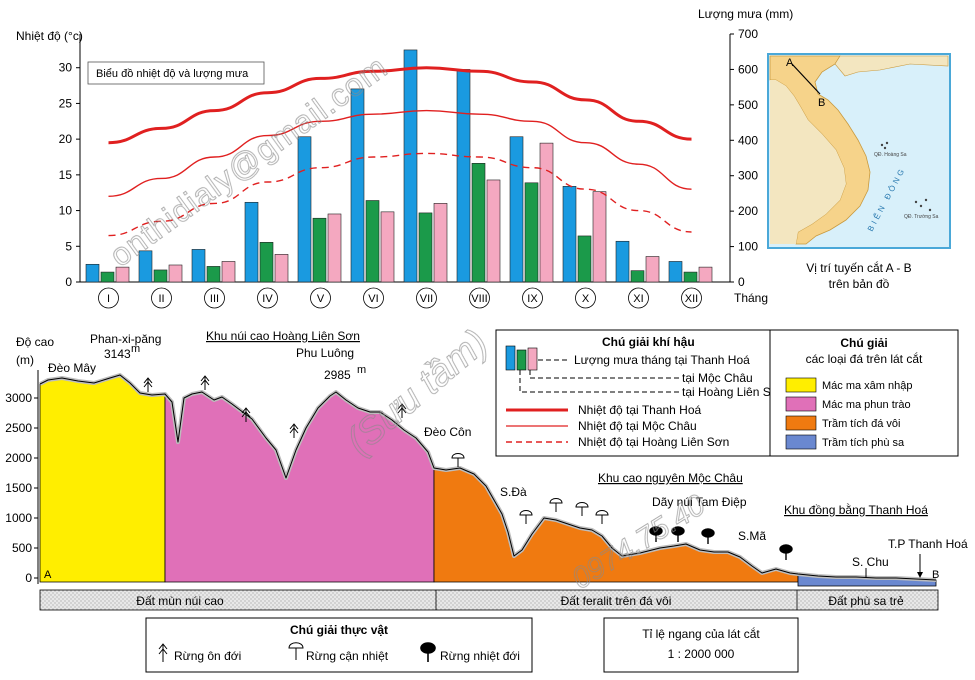 This screenshot has height=680, width=975. I want to click on vegetation-legend-title: Chú giải thực vật, so click(339, 630).